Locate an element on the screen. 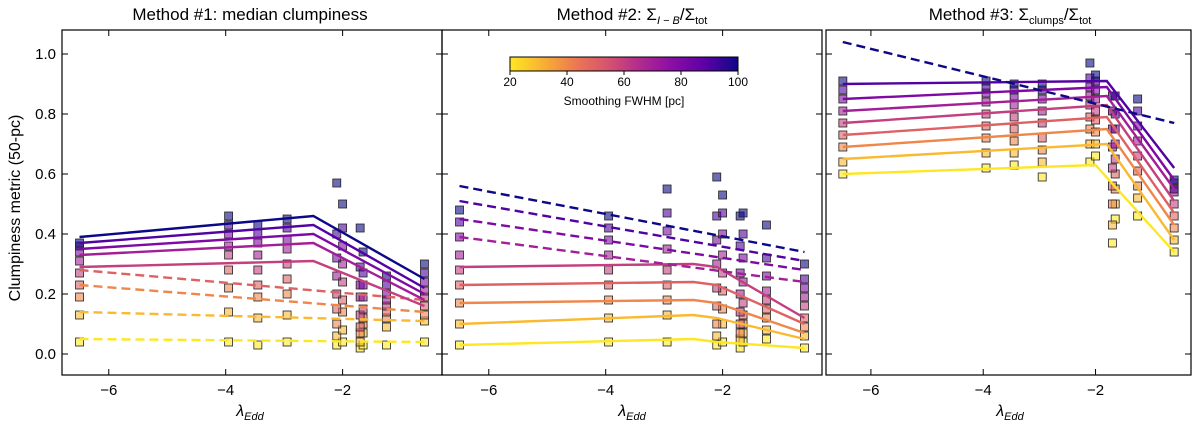 The height and width of the screenshot is (428, 1200). panel-3-title: Method #3: Σclumps/Σtot is located at coordinates (1010, 16).